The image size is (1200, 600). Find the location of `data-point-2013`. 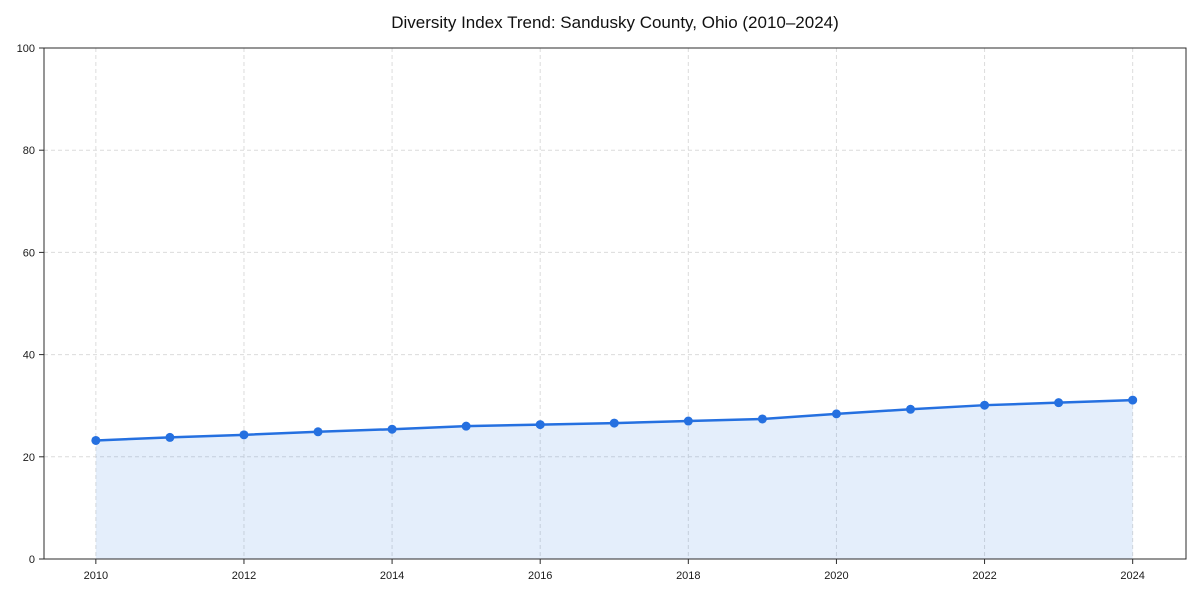

data-point-2013 is located at coordinates (318, 432).